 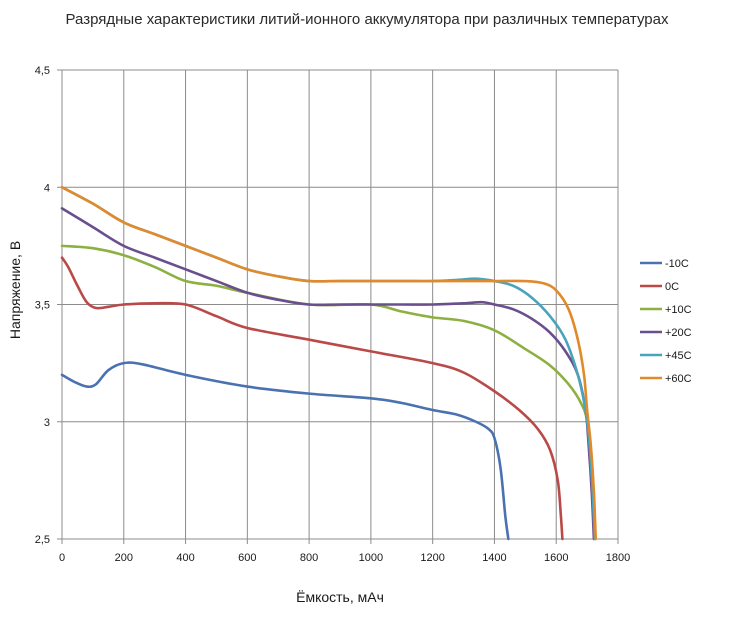 What do you see at coordinates (432, 558) in the screenshot?
I see `x-tick-label: 1200` at bounding box center [432, 558].